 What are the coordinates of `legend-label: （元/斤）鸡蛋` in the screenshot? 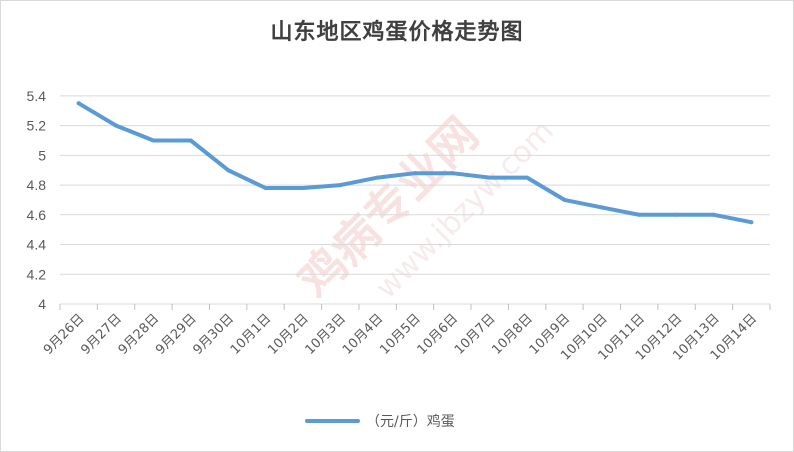 It's located at (410, 421).